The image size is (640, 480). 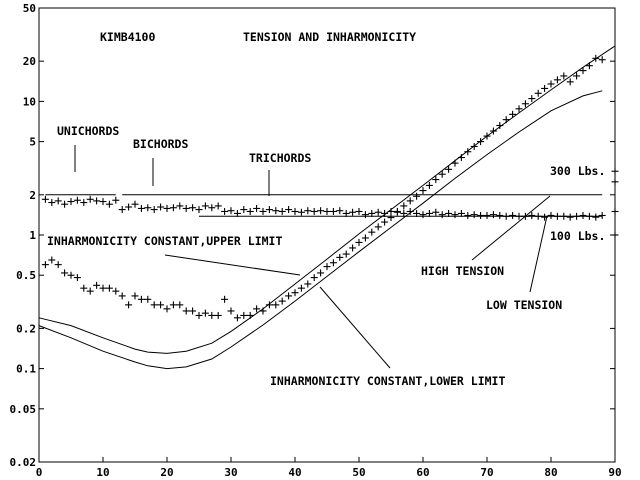 I want to click on x-tick-label: 10, so click(x=102, y=472).